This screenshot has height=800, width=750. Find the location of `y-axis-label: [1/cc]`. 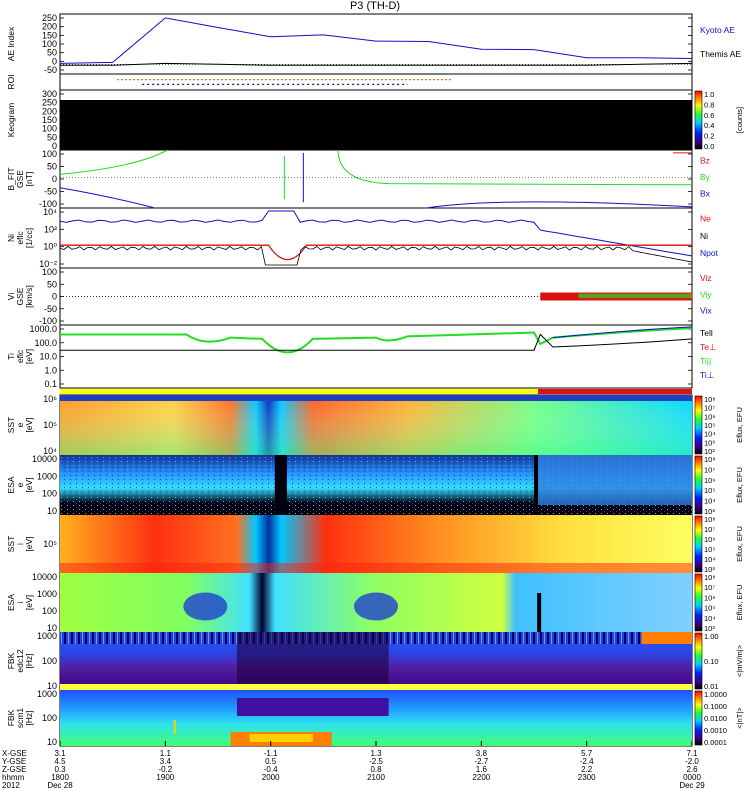

y-axis-label: [1/cc] is located at coordinates (29, 238).